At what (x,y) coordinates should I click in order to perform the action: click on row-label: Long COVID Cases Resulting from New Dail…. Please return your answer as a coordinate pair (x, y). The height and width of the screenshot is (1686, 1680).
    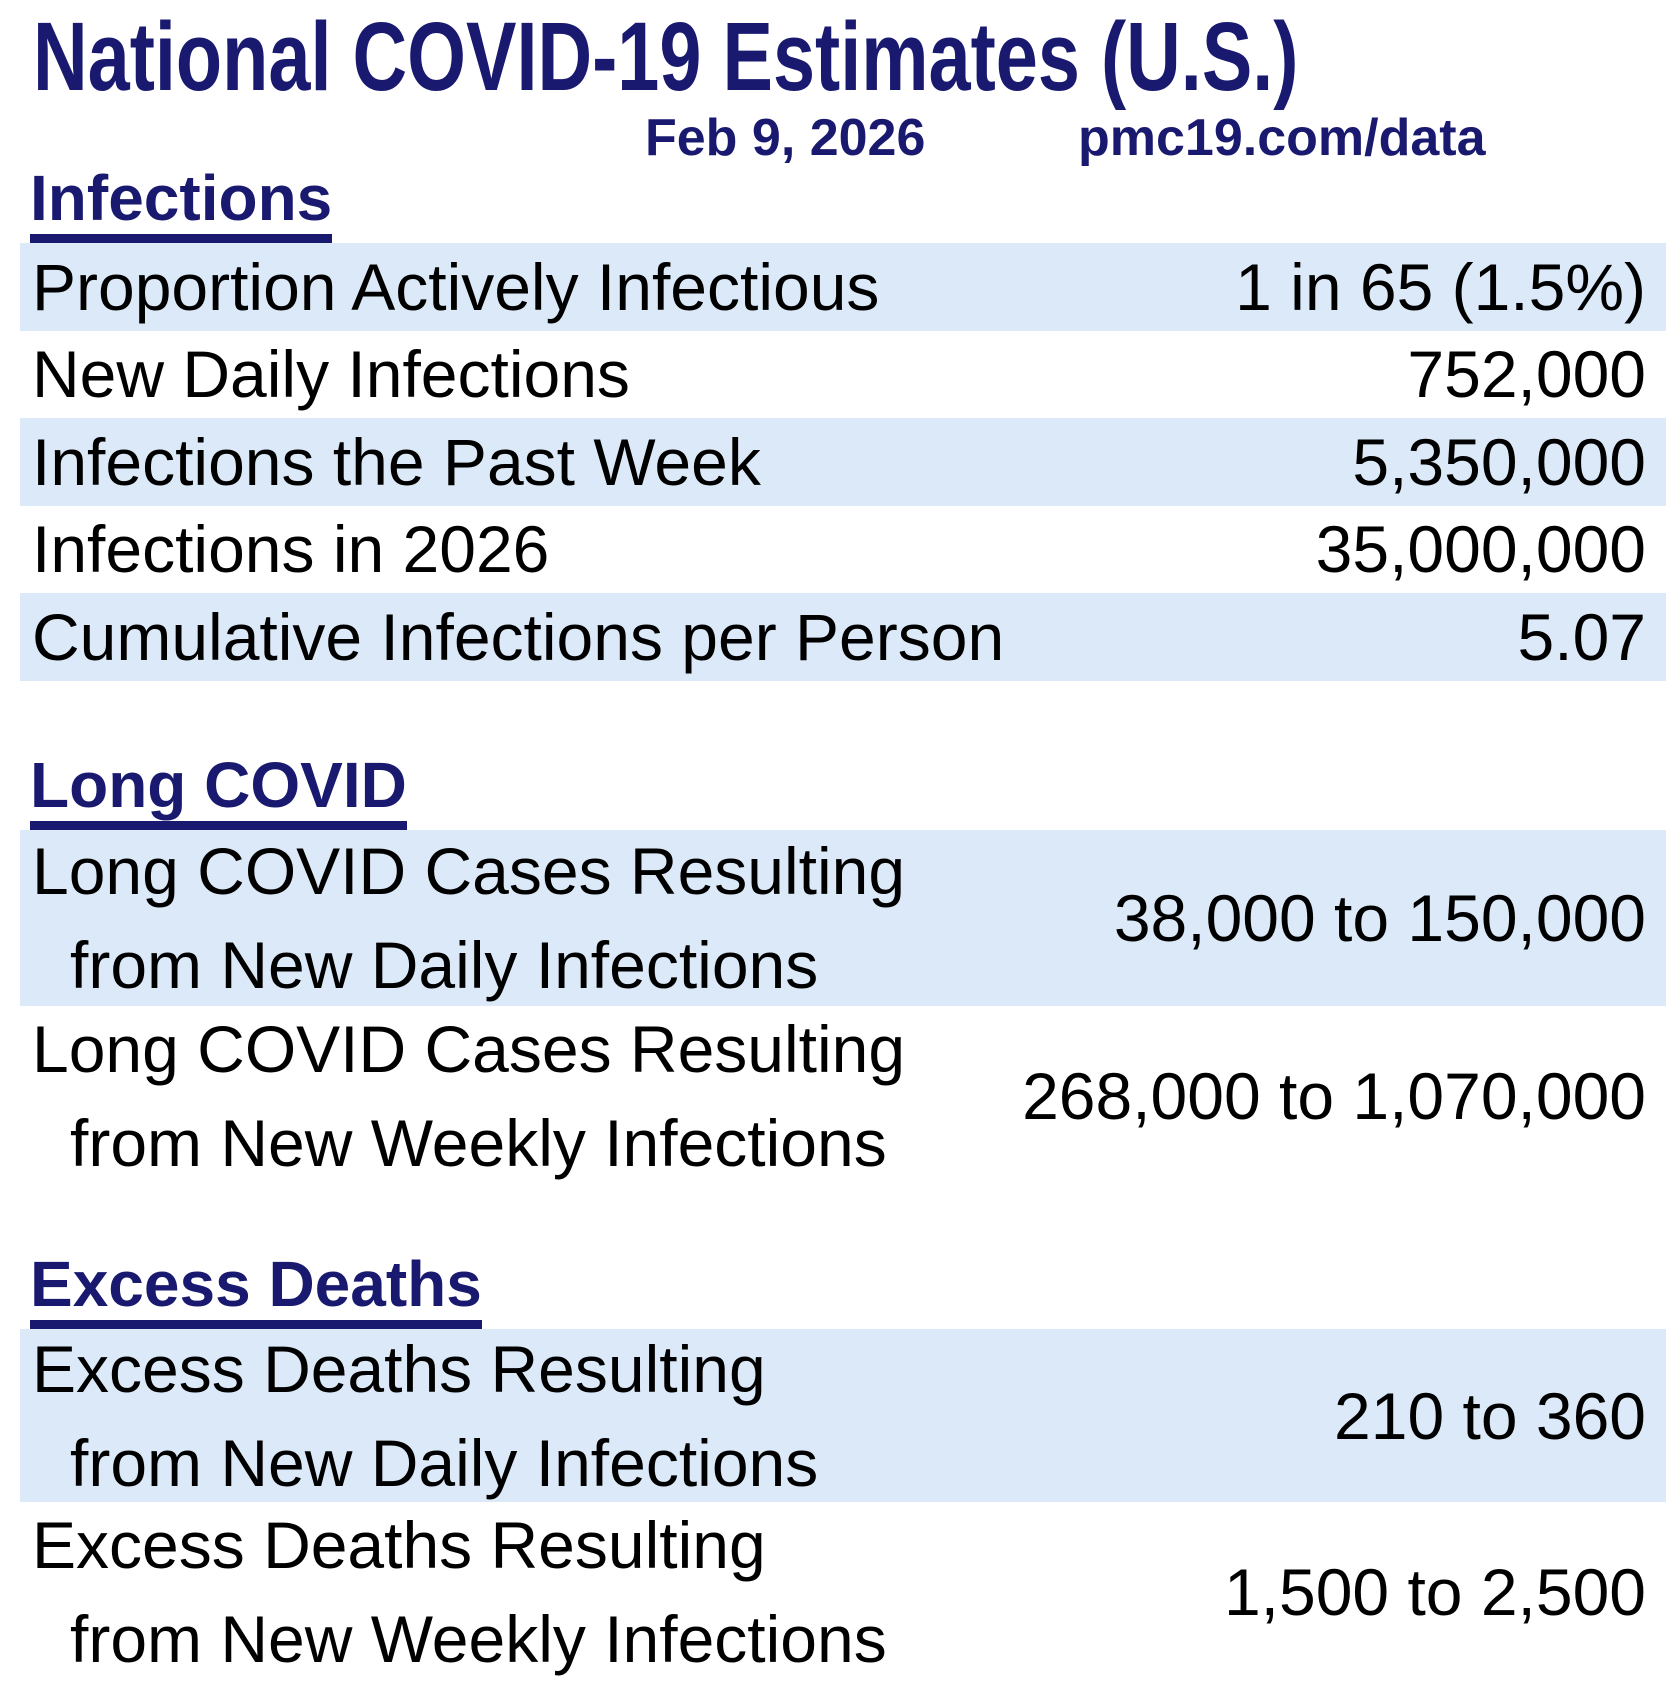
    Looking at the image, I should click on (468, 918).